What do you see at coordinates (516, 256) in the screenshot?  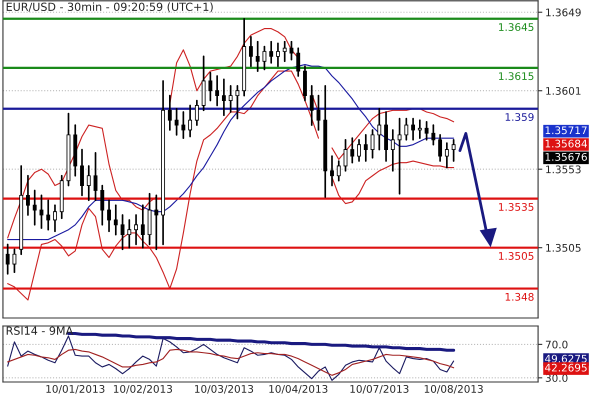 I see `ref-line-label: 1.3505` at bounding box center [516, 256].